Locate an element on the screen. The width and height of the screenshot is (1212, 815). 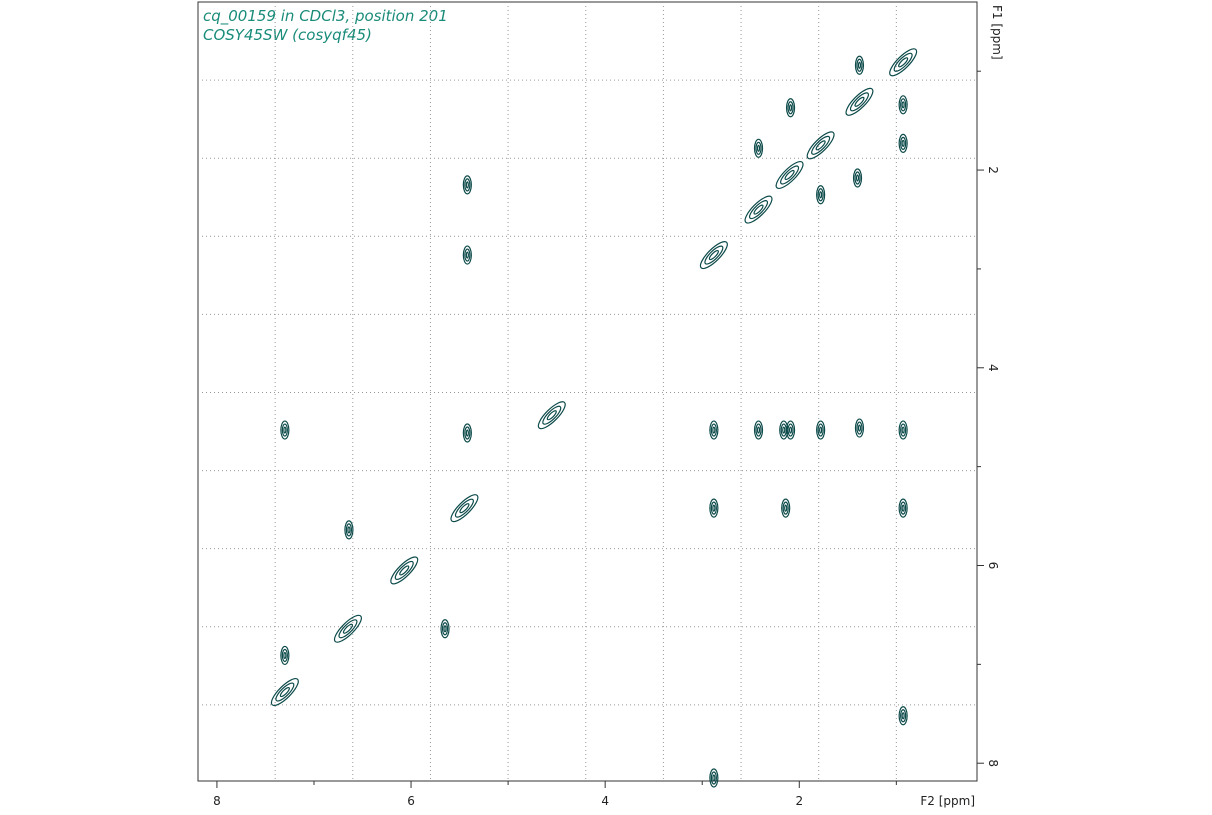
y-axis-label: F1 [ppm] is located at coordinates (997, 32).